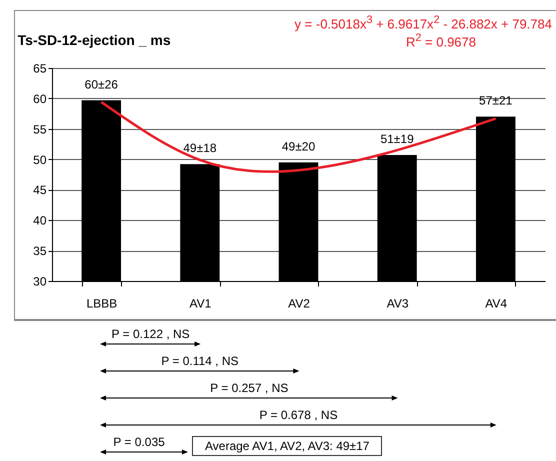  I want to click on x-tick-label: AV4, so click(496, 303).